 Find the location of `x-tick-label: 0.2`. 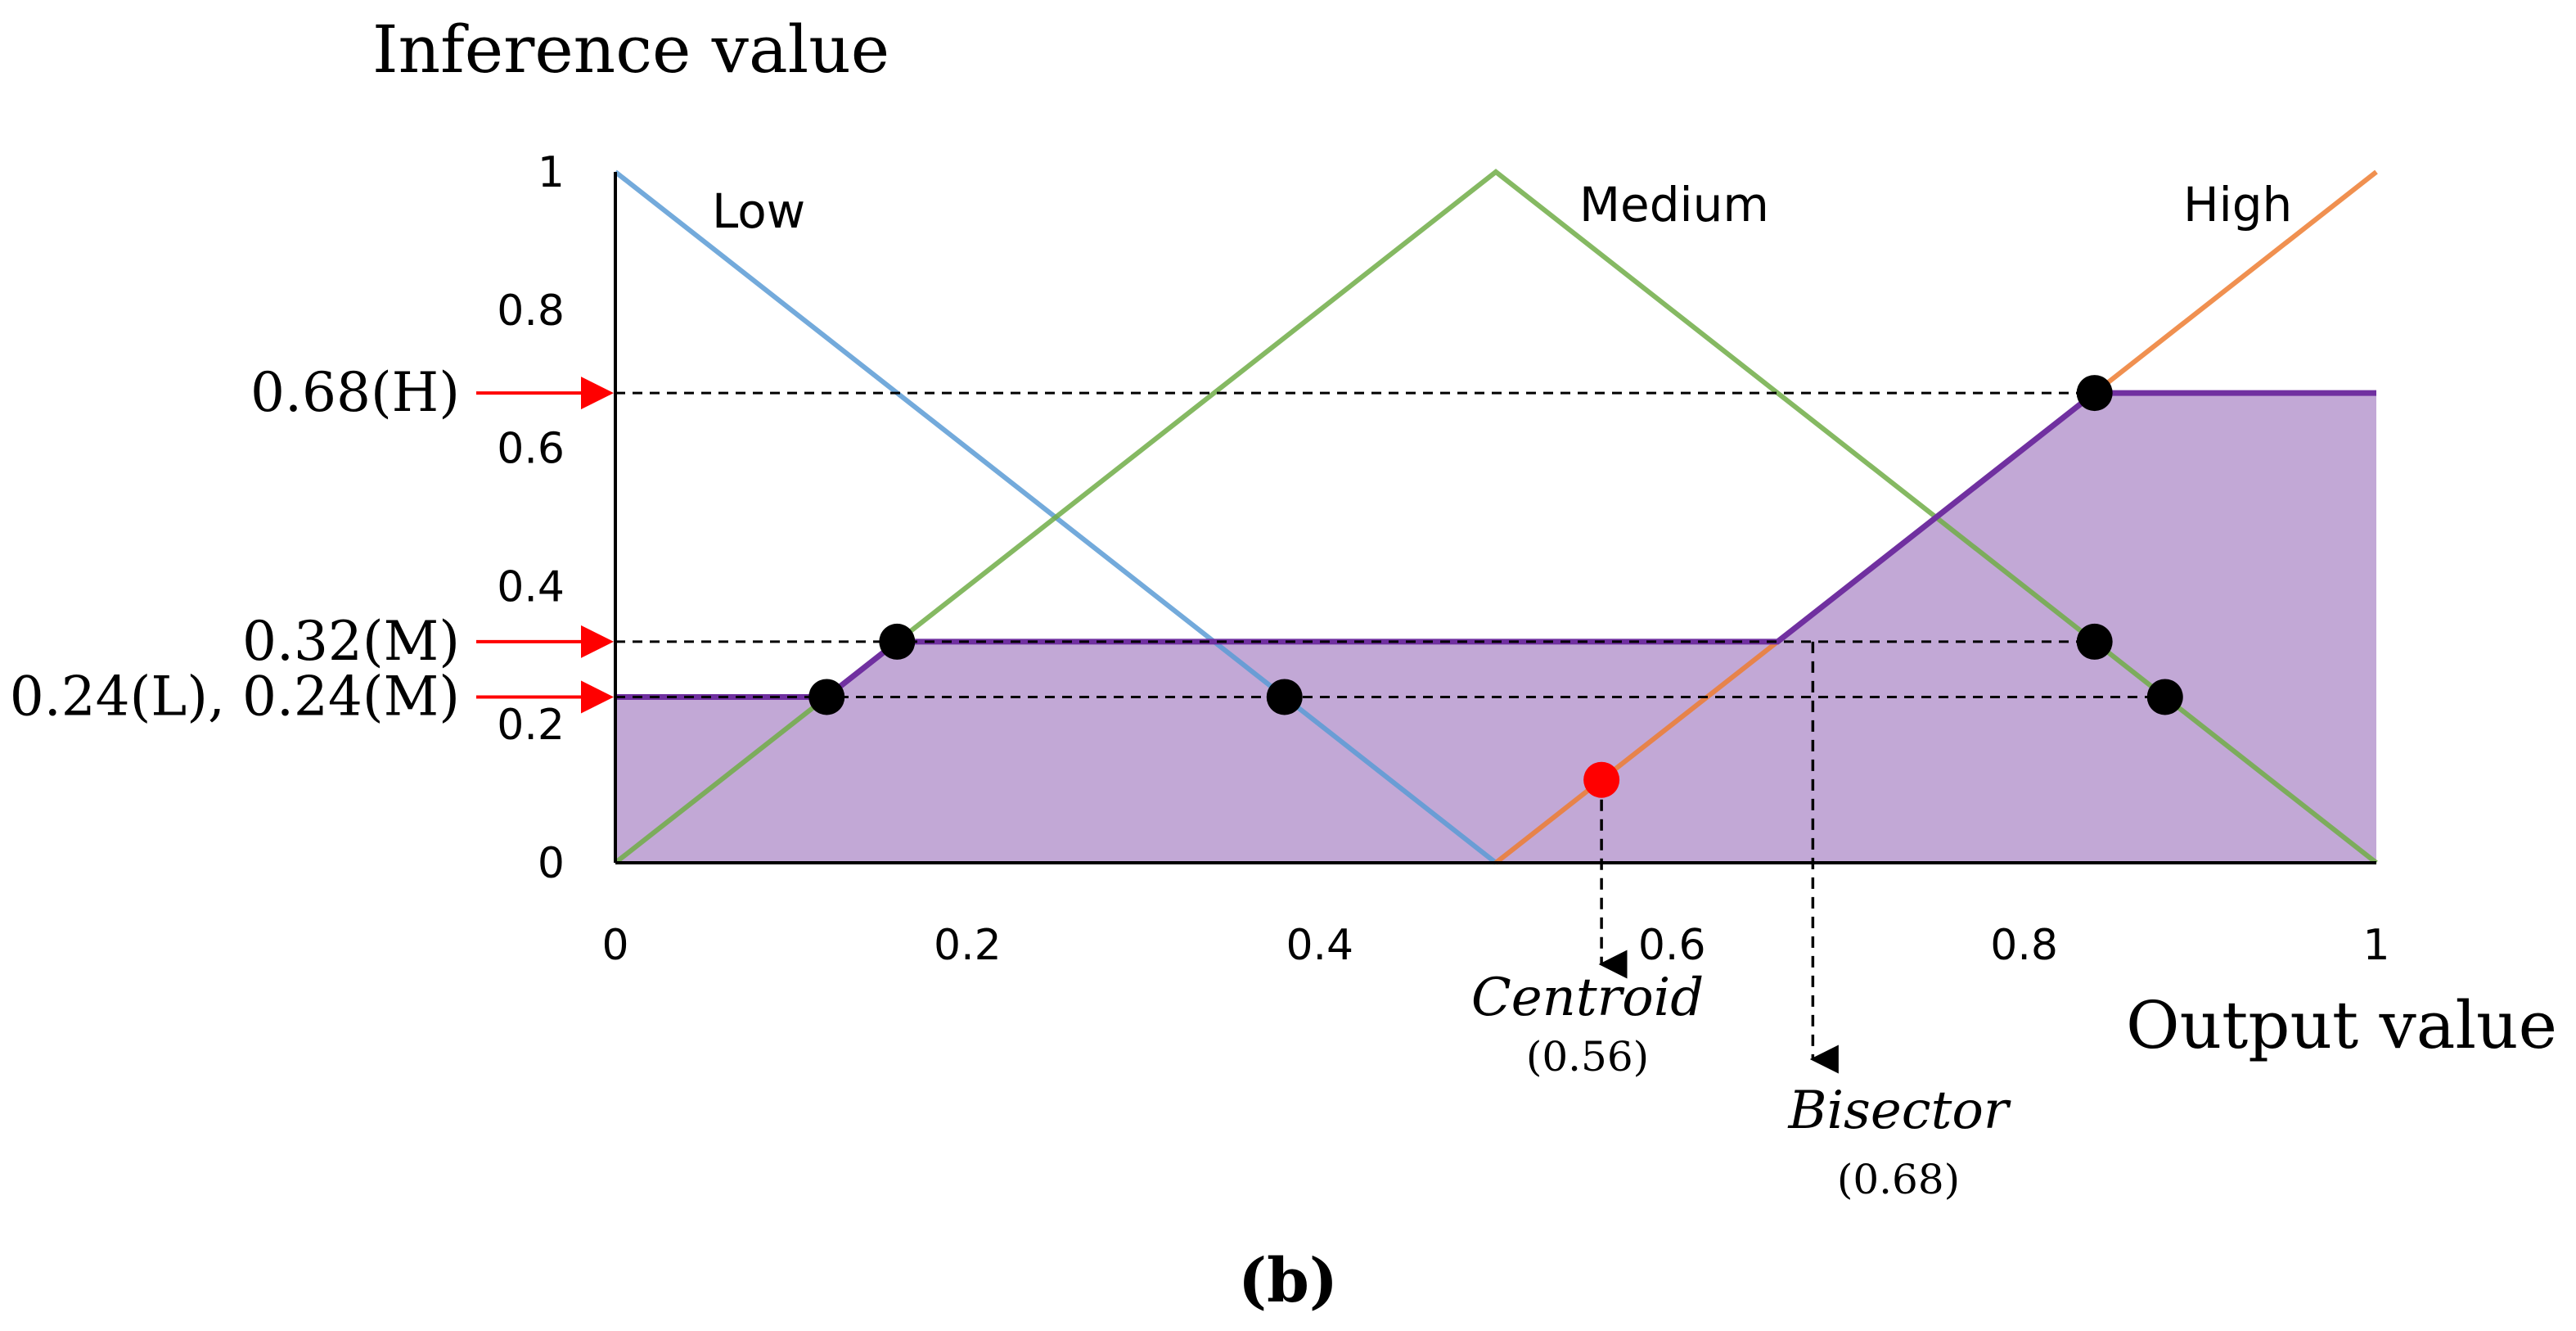

x-tick-label: 0.2 is located at coordinates (968, 945).